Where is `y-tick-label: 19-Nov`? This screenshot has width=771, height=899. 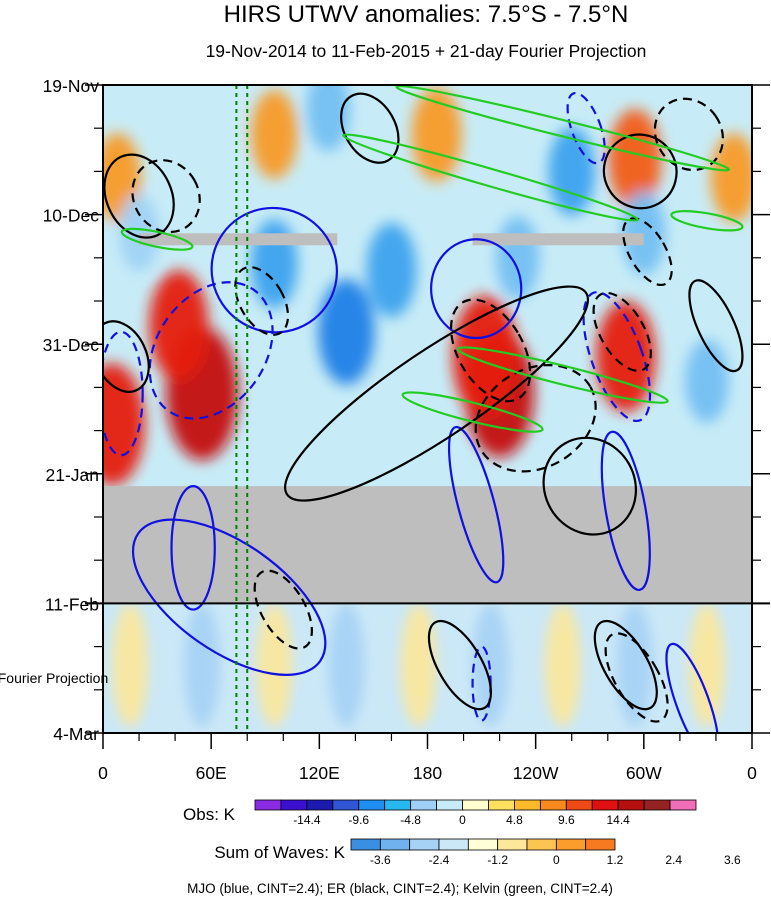 y-tick-label: 19-Nov is located at coordinates (71, 86).